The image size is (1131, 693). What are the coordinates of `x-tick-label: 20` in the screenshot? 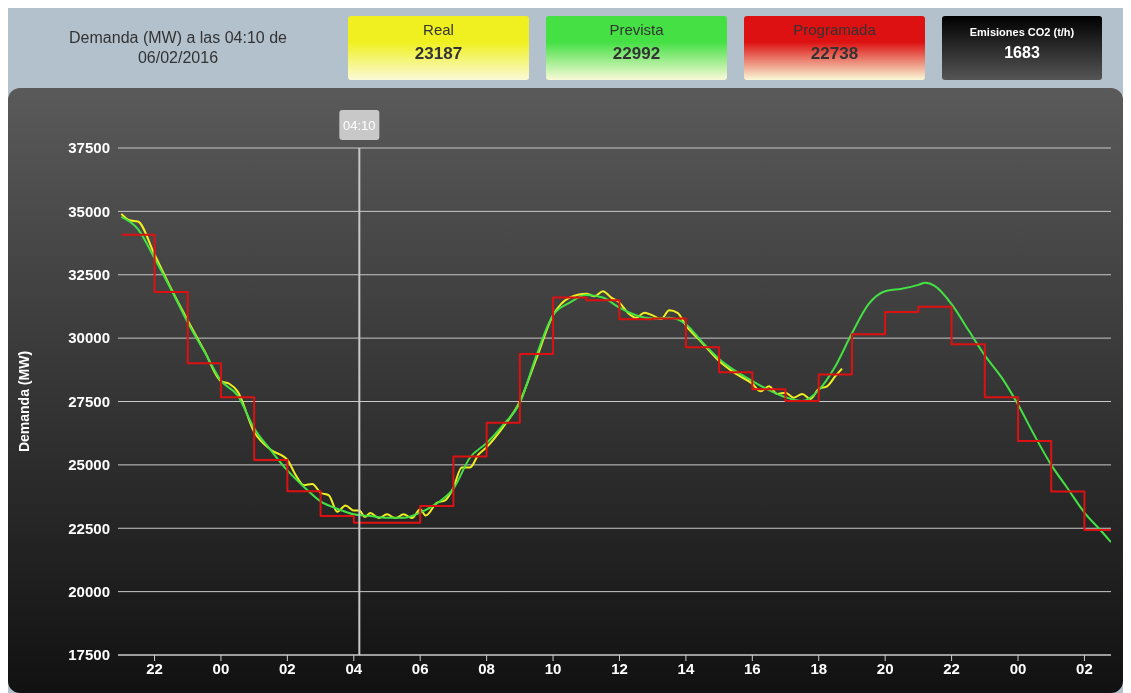 It's located at (885, 668).